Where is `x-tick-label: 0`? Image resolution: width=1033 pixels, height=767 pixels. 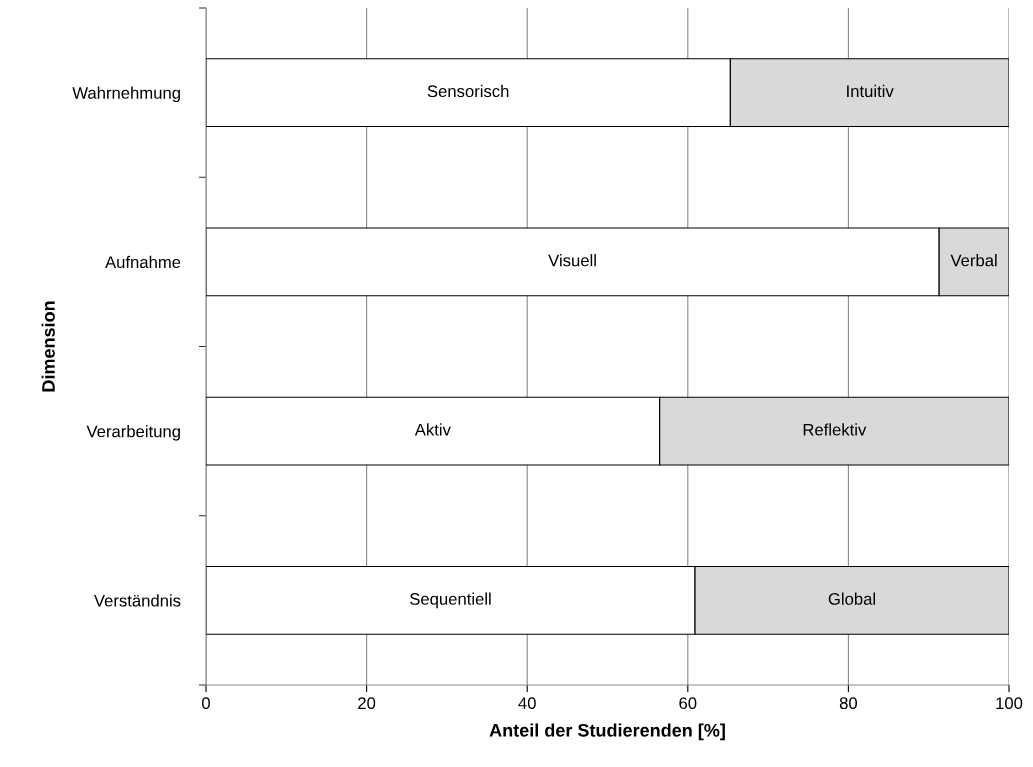 x-tick-label: 0 is located at coordinates (206, 703).